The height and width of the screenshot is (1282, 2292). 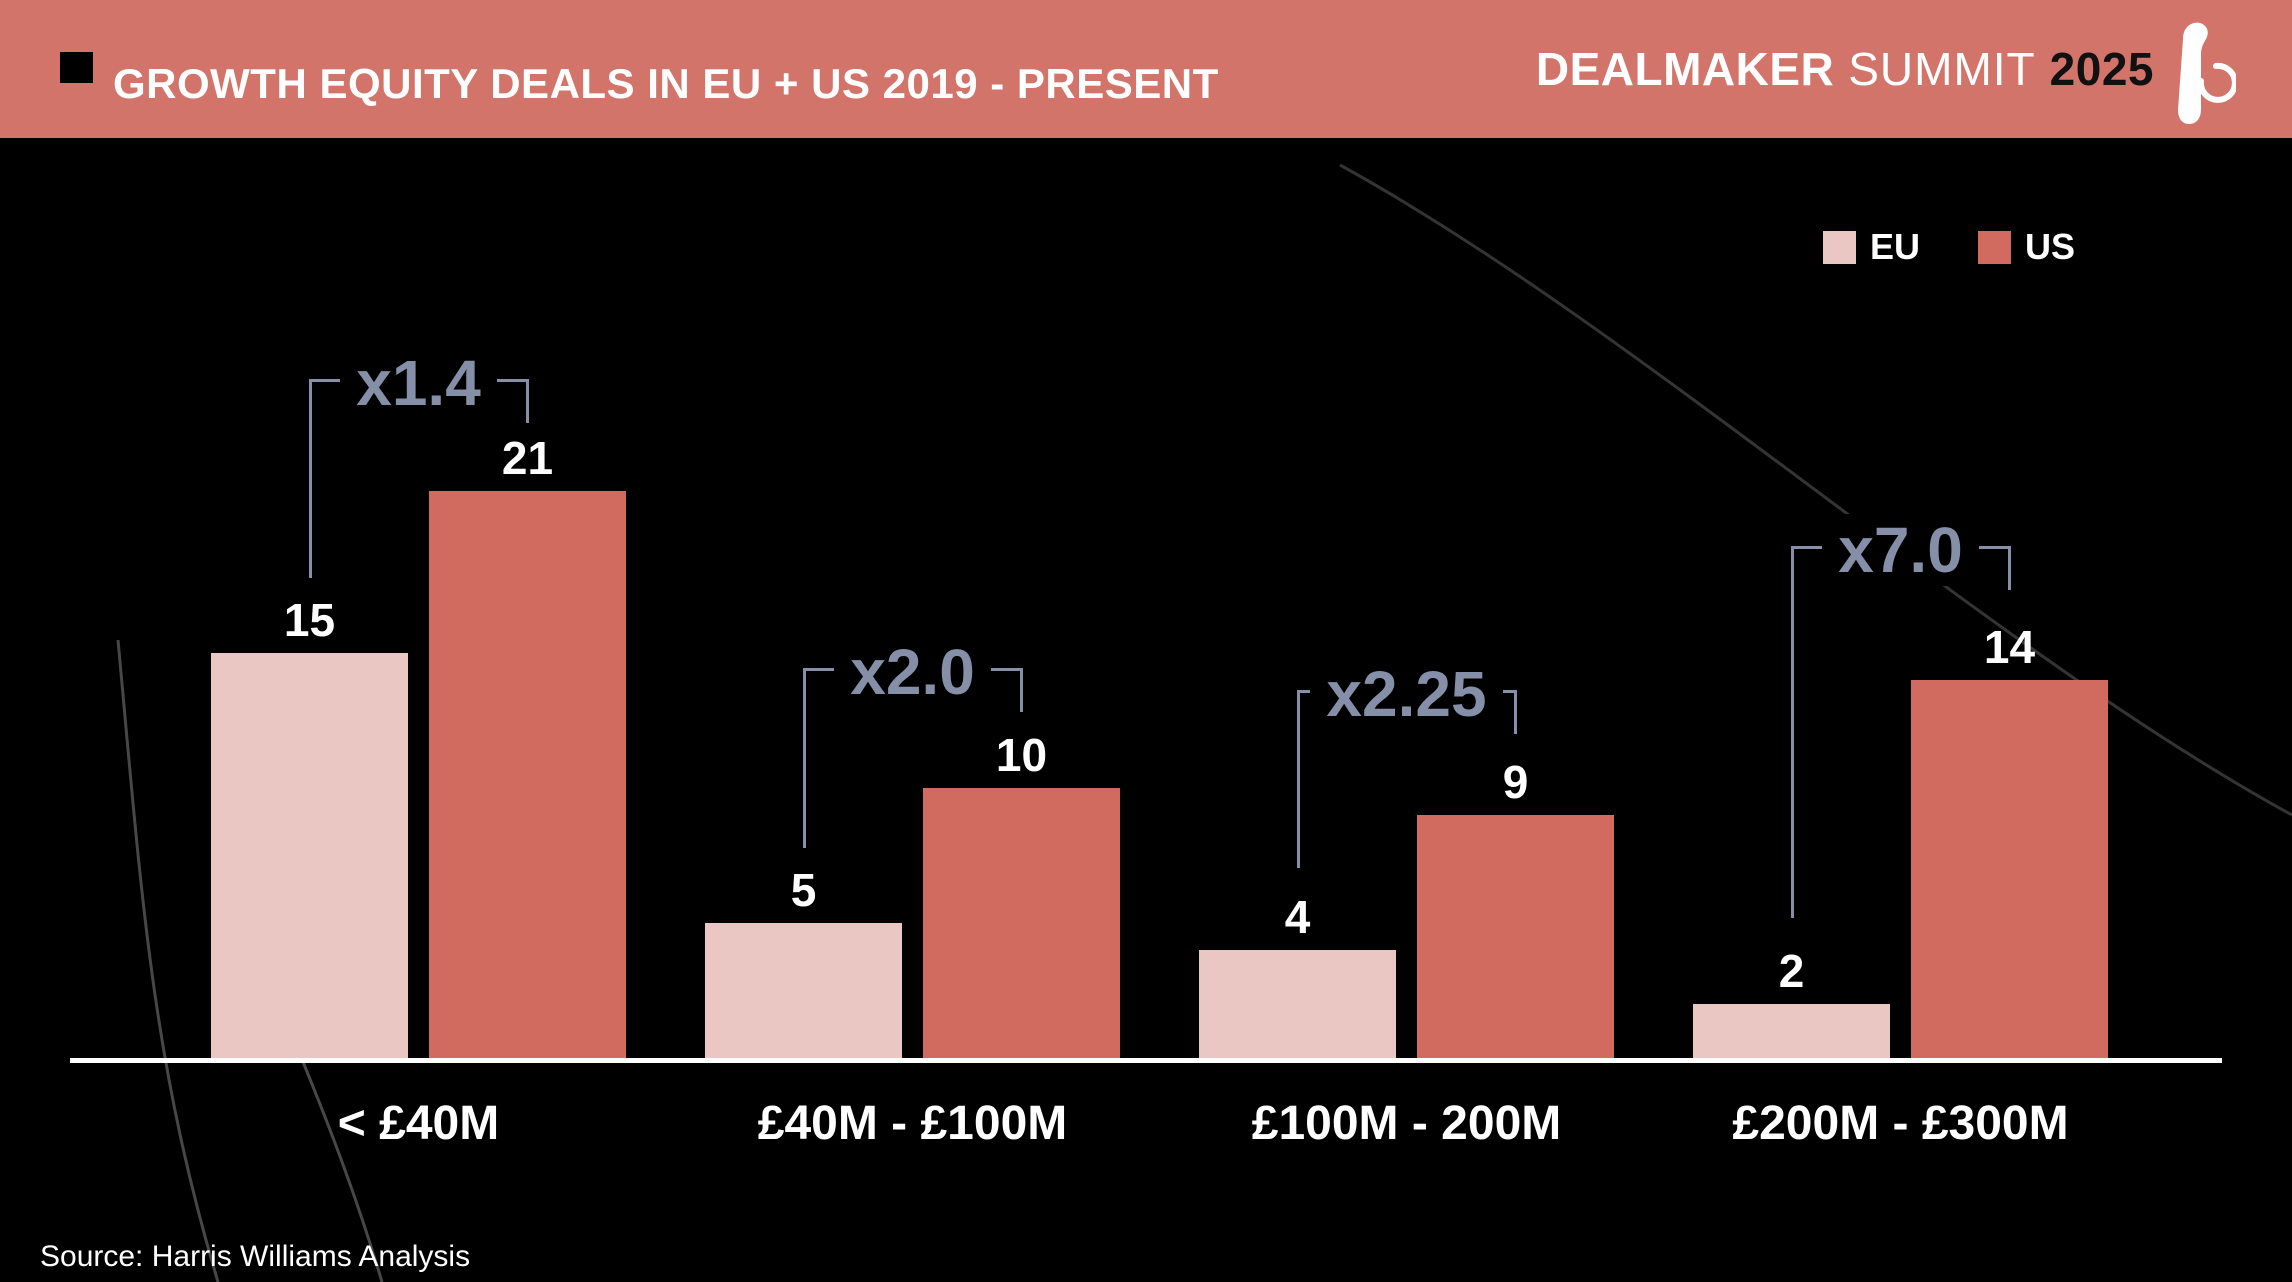 I want to click on bar-value-eu: 15, so click(x=309, y=620).